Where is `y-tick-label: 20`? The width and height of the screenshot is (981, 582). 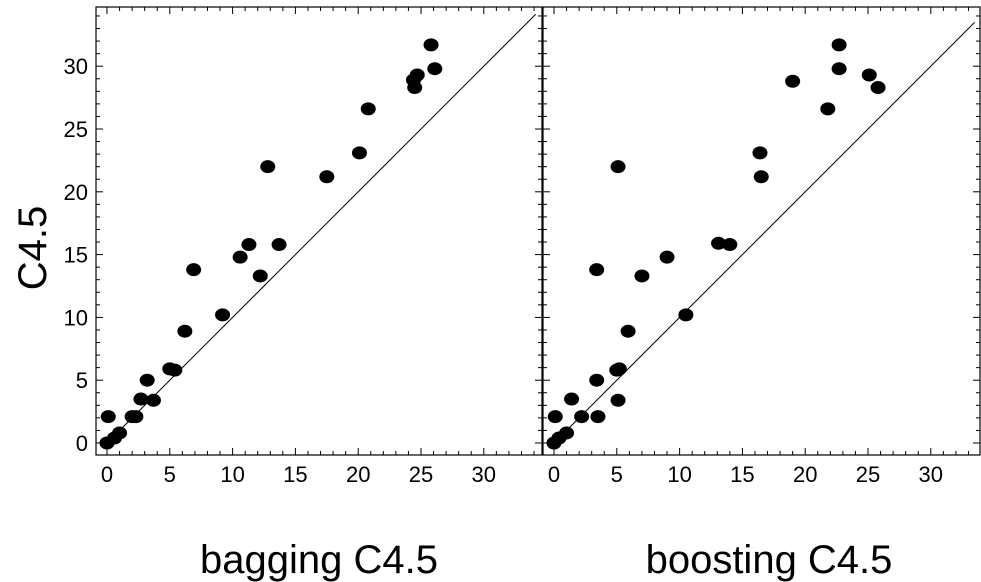 y-tick-label: 20 is located at coordinates (76, 192).